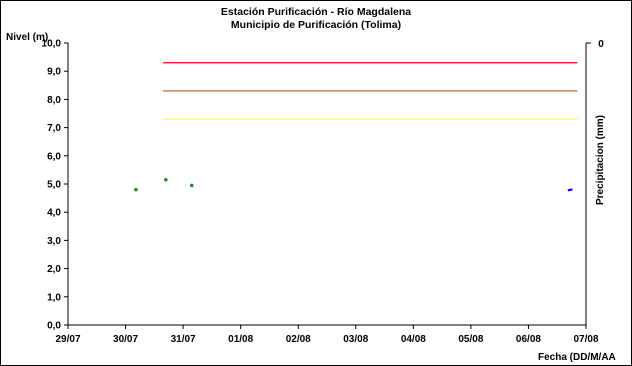 The width and height of the screenshot is (632, 366). I want to click on y-tick-label: 9,0, so click(54, 72).